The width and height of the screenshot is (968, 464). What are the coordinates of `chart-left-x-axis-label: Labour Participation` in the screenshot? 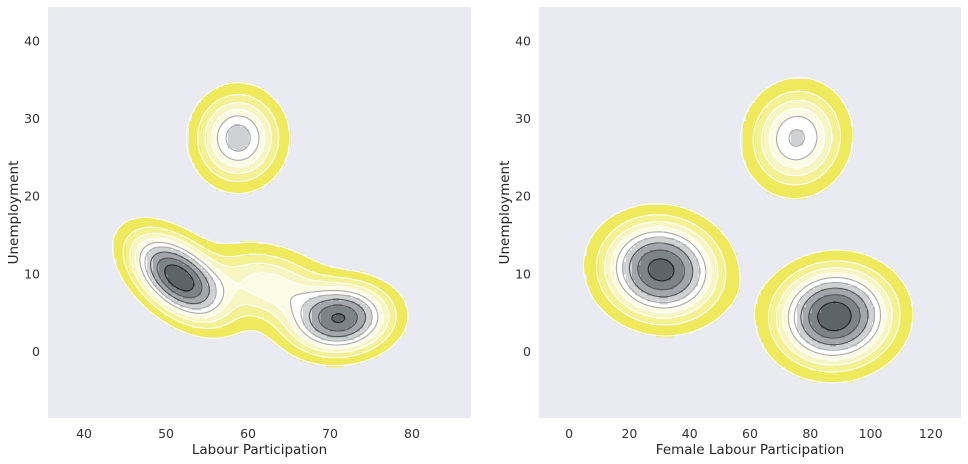 It's located at (259, 450).